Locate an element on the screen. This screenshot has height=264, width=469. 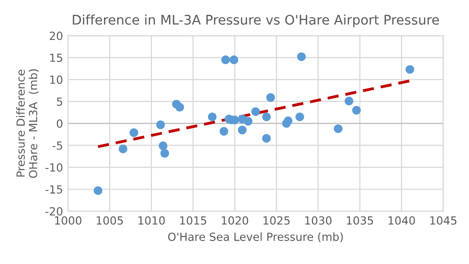
x-tick-label: 1015 is located at coordinates (193, 220).